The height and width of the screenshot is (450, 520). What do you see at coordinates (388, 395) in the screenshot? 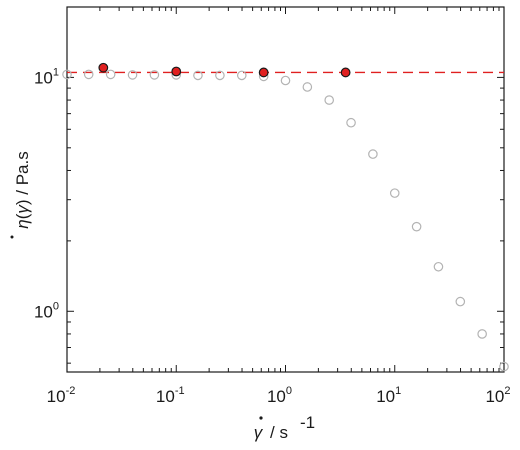
I see `x-tick-label: 10¹` at bounding box center [388, 395].